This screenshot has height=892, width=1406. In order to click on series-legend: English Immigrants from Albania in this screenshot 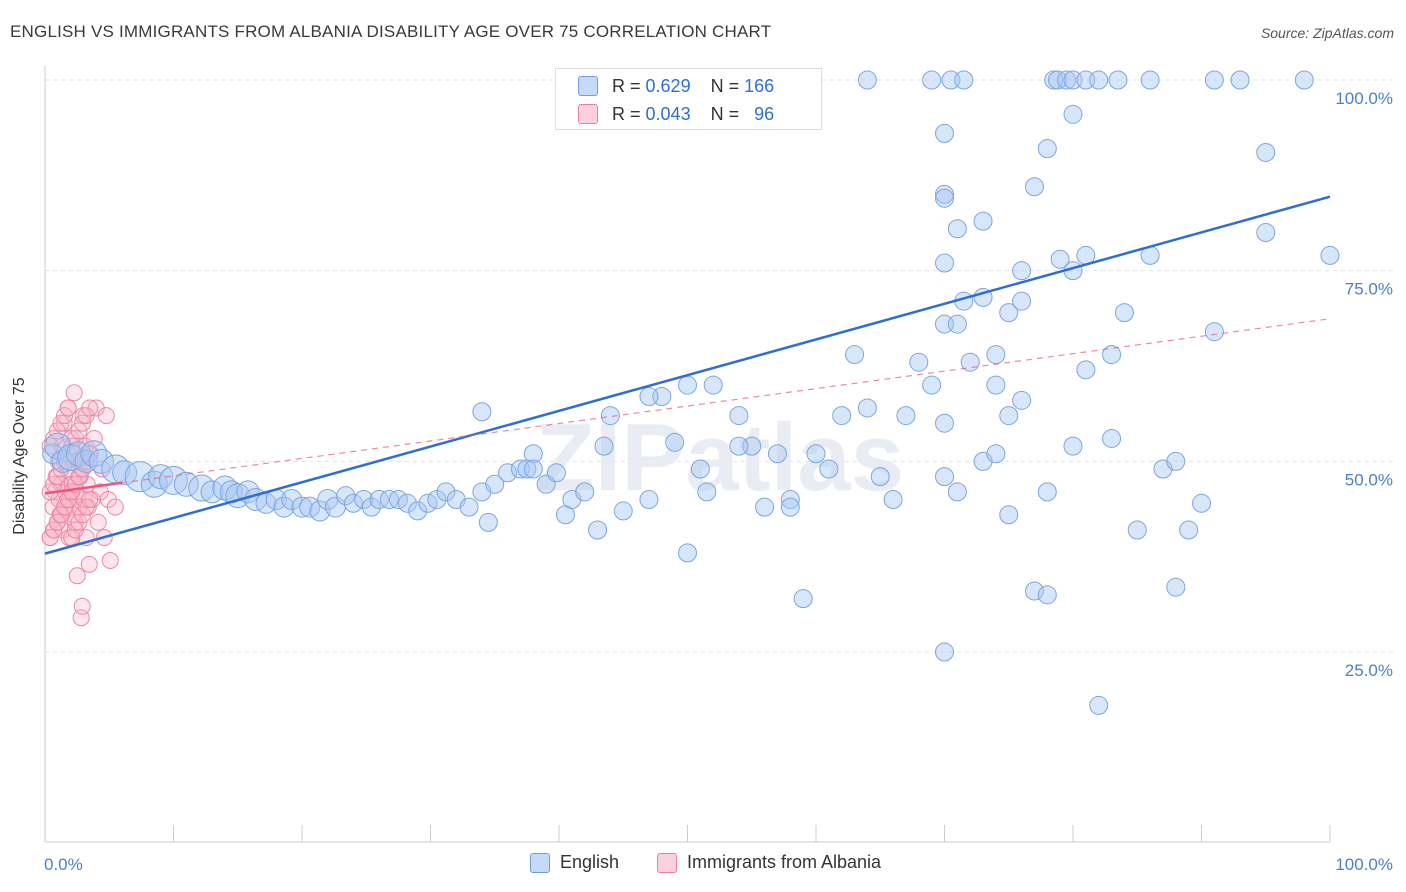, I will do `click(703, 865)`.